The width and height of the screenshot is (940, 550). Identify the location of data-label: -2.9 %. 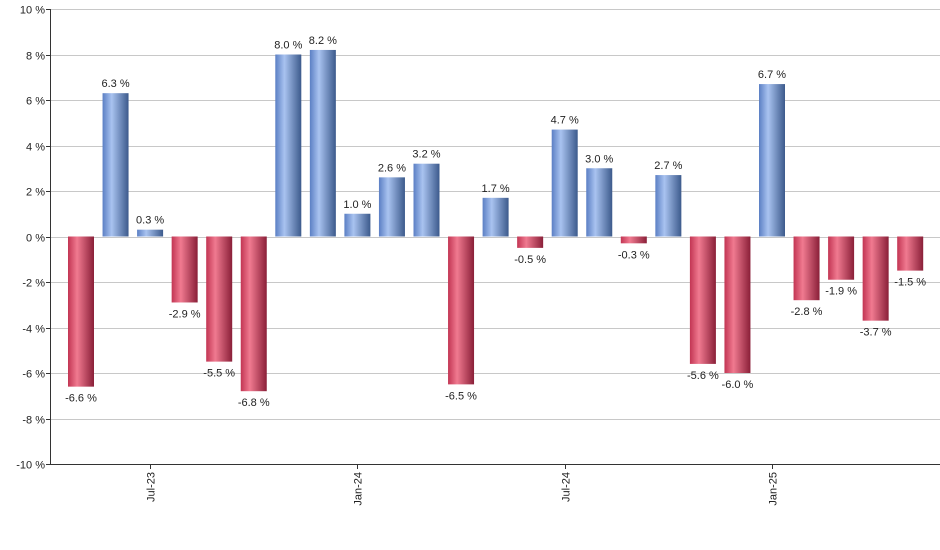
(185, 314).